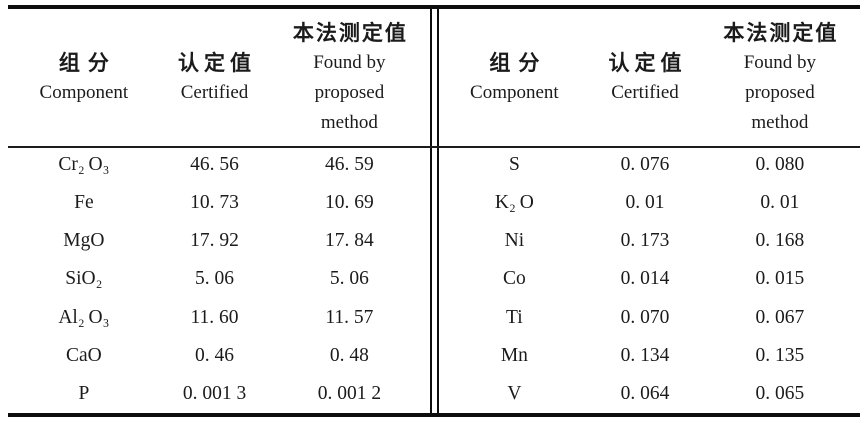  Describe the element at coordinates (349, 165) in the screenshot. I see `found-cell: 46. 59` at that location.